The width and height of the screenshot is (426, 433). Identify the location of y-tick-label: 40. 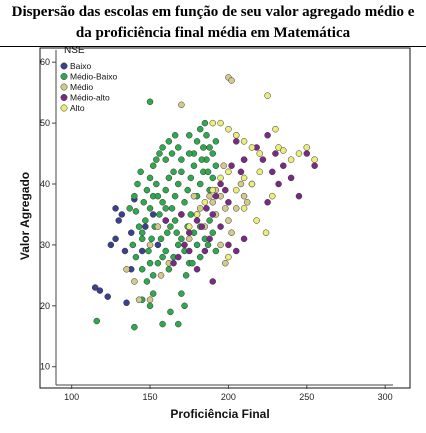
(45, 184).